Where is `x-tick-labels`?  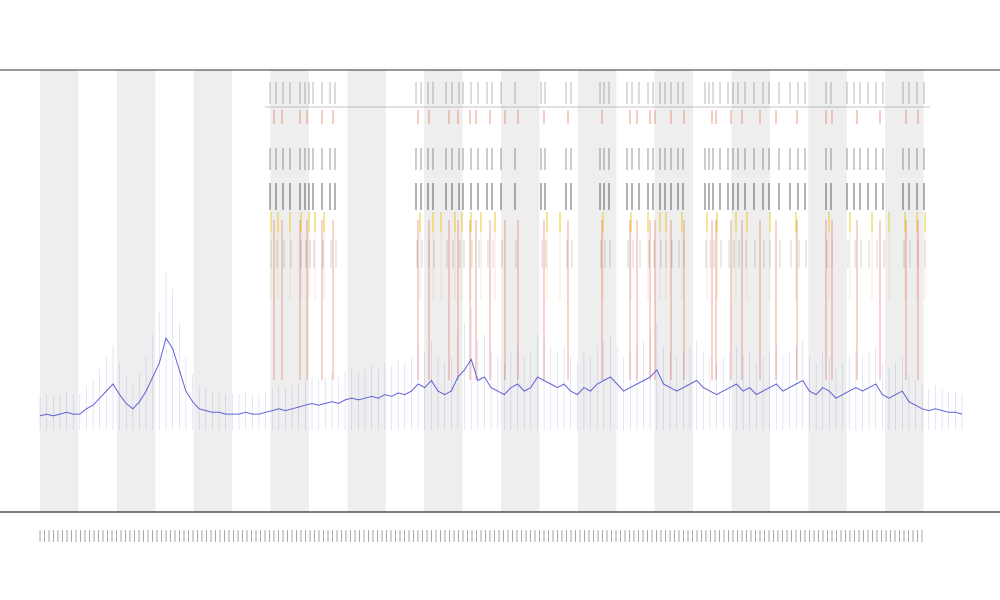 x-tick-labels is located at coordinates (481, 536).